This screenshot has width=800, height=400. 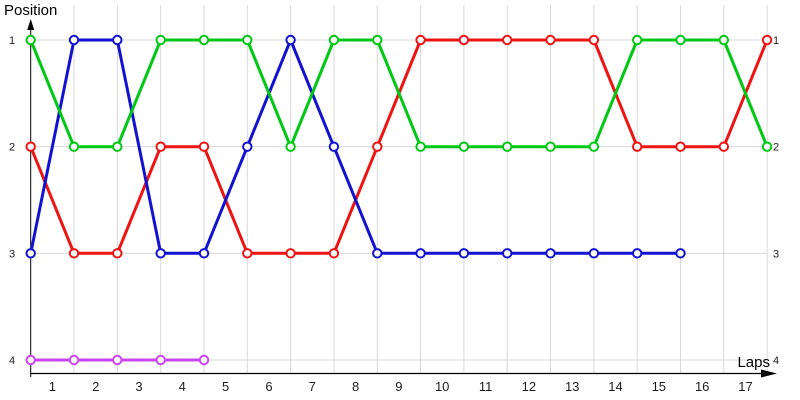 I want to click on x-axis-arrowhead-icon, so click(x=769, y=373).